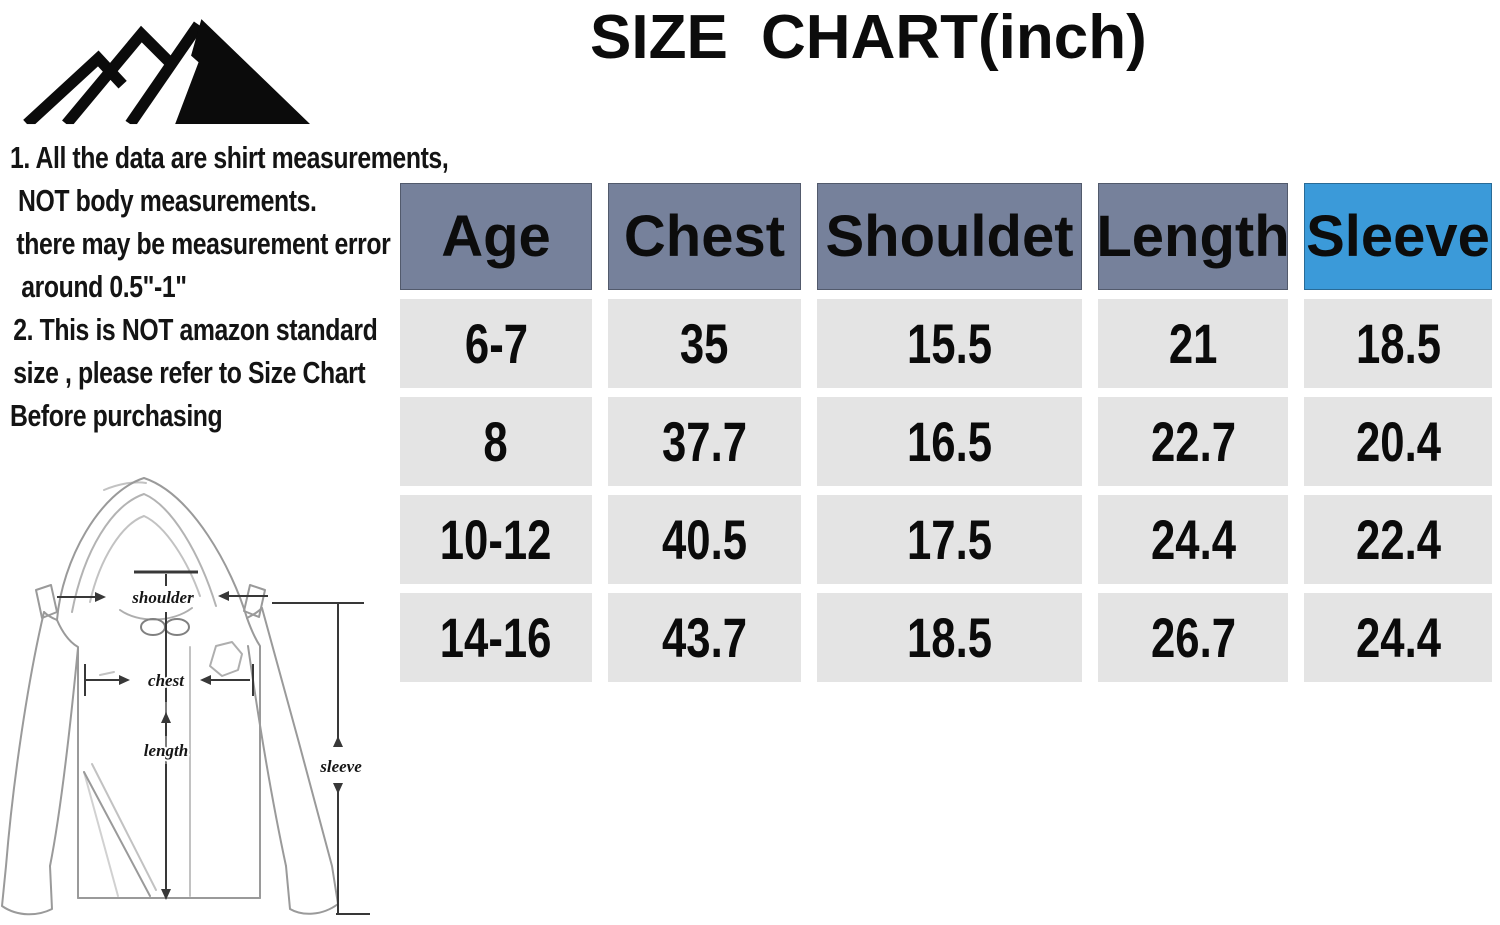 The width and height of the screenshot is (1500, 925). I want to click on header-label: Chest, so click(704, 236).